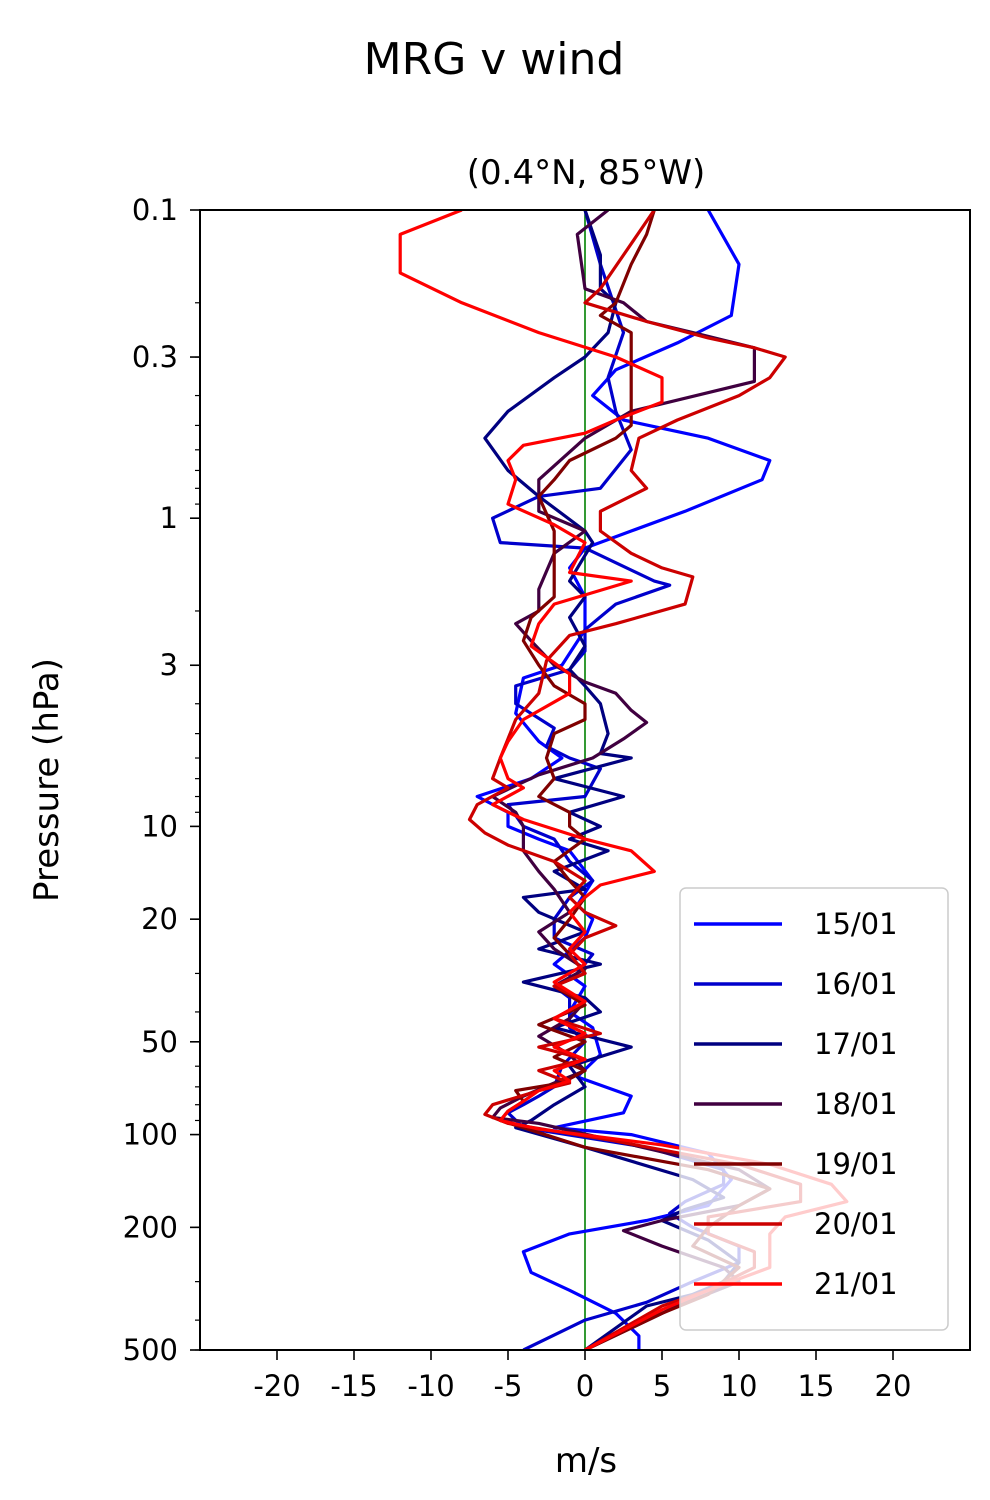 Image resolution: width=990 pixels, height=1500 pixels. I want to click on x-tick-label: -10, so click(430, 1386).